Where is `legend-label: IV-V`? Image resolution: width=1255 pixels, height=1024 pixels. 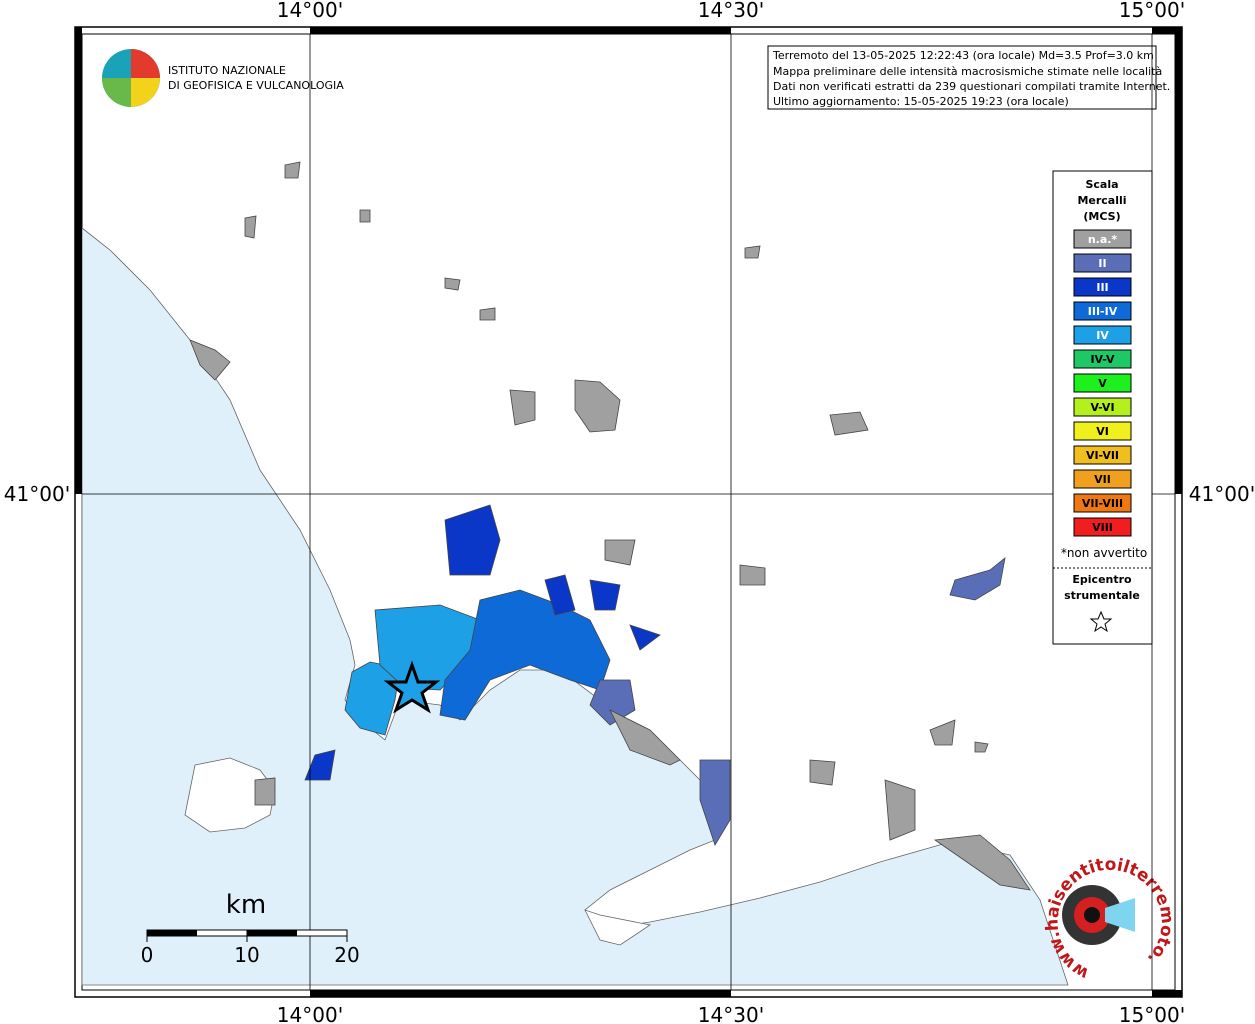
legend-label: IV-V is located at coordinates (1102, 359).